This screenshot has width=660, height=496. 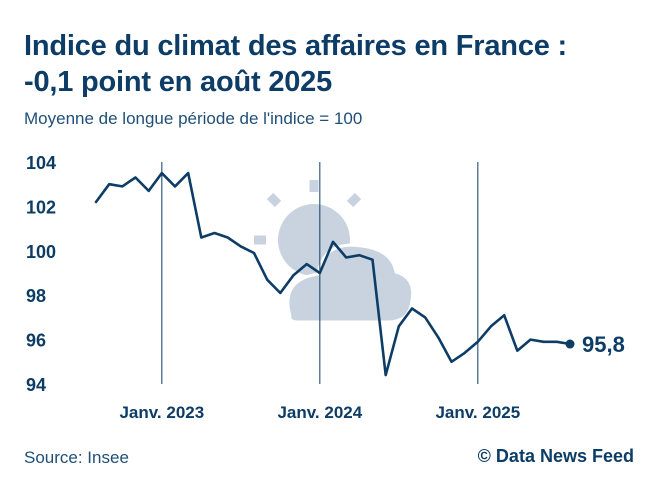 I want to click on x-axis-tick-label: Janv. 2025, so click(x=477, y=412).